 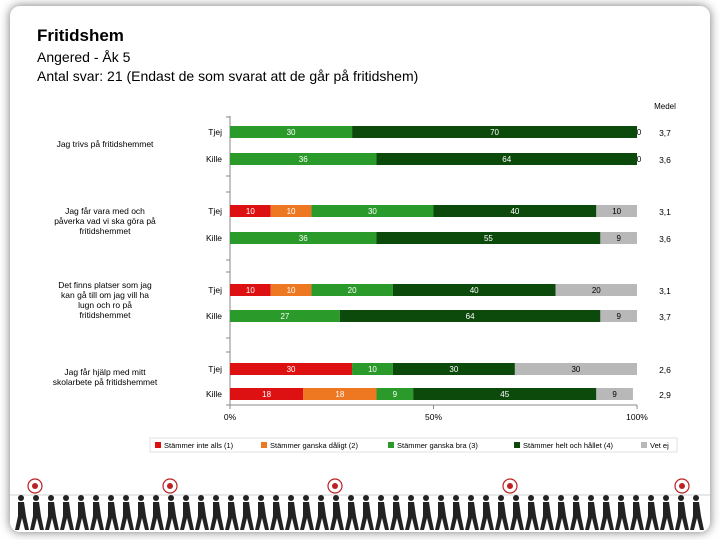 I want to click on data-label: 64, so click(x=506, y=159).